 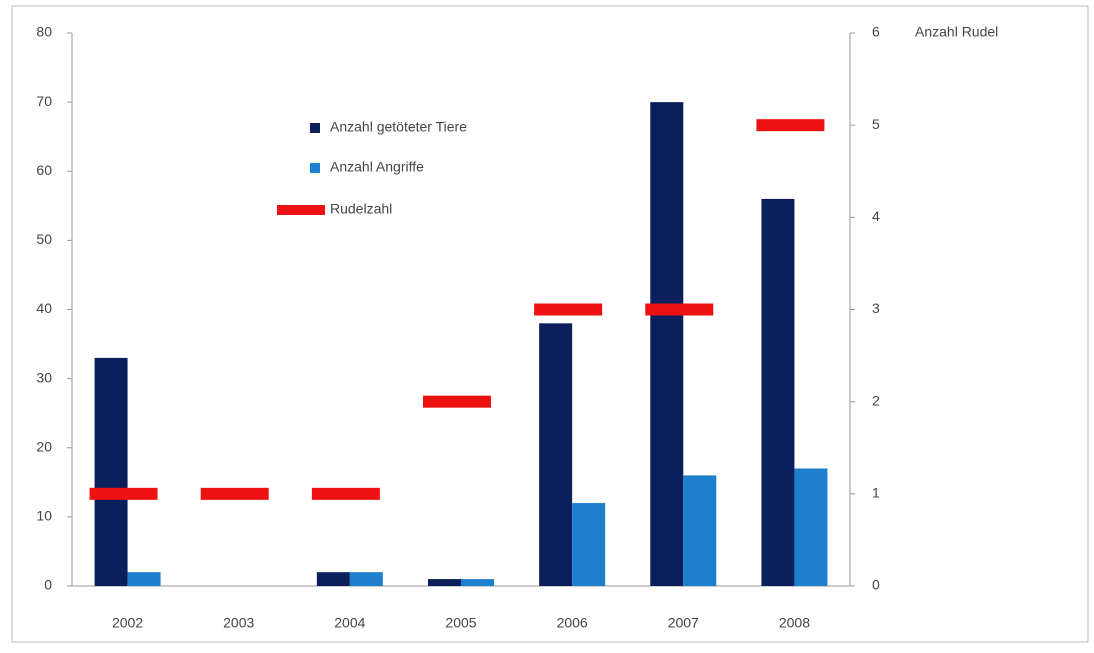 What do you see at coordinates (349, 623) in the screenshot?
I see `x-tick-label: 2004` at bounding box center [349, 623].